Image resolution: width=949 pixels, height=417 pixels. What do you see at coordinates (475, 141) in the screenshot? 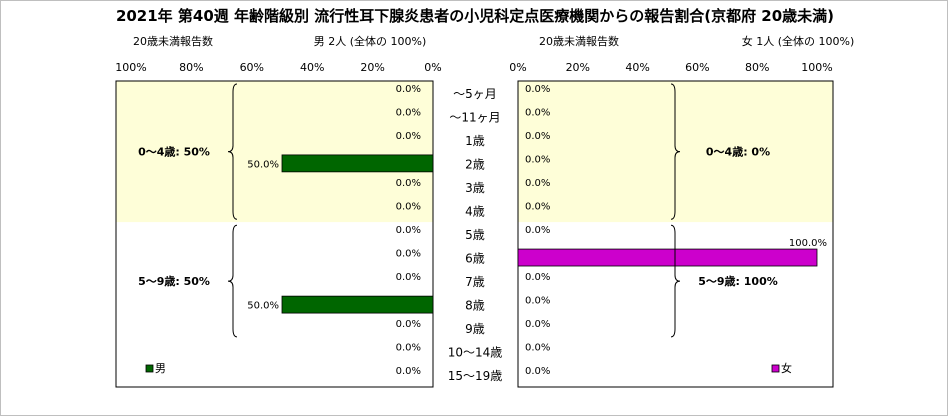
I see `age-label: 1歳` at bounding box center [475, 141].